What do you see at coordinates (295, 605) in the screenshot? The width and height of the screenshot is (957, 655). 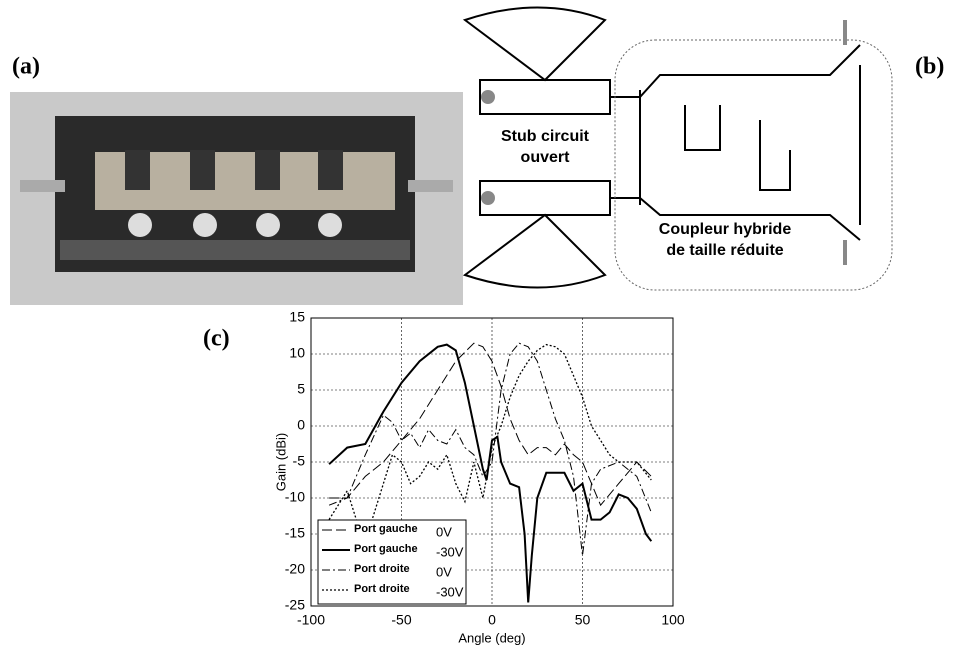 I see `y-tick-label: -25` at bounding box center [295, 605].